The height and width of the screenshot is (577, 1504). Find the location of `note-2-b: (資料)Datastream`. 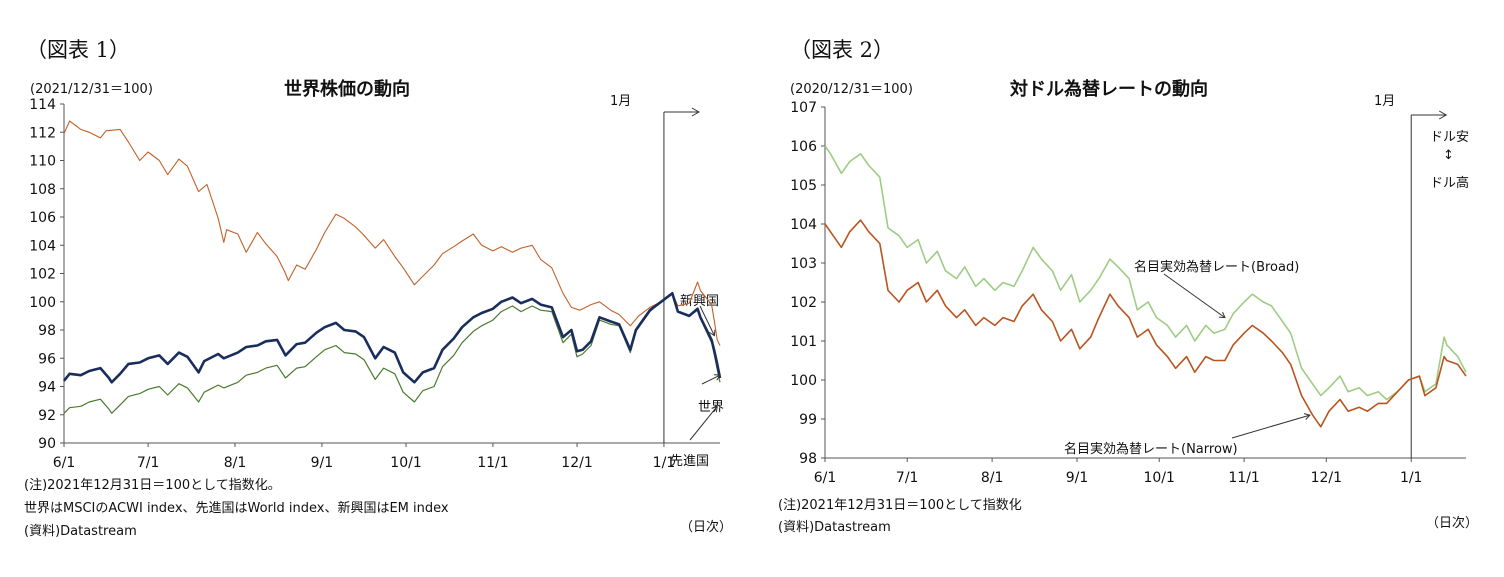

note-2-b: (資料)Datastream is located at coordinates (834, 527).